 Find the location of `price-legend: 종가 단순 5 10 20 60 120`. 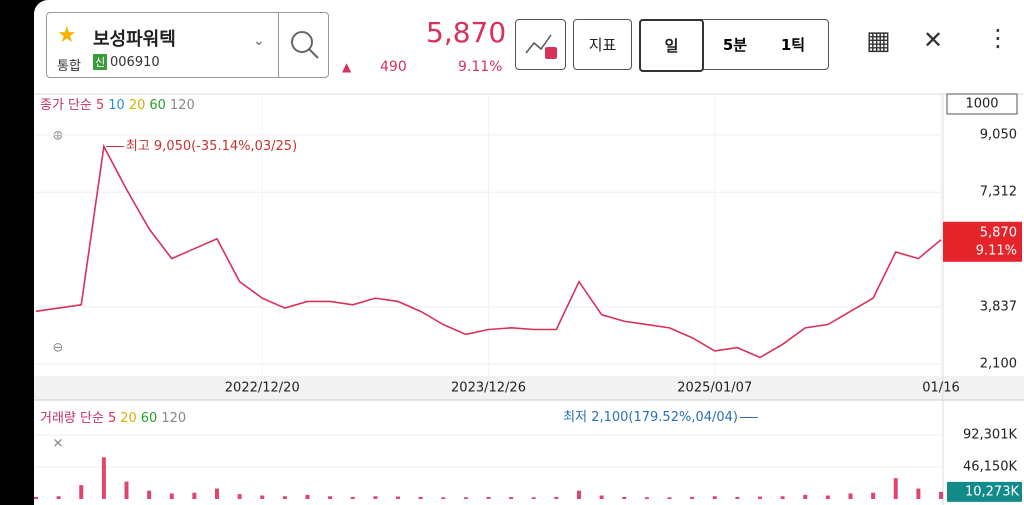

price-legend: 종가 단순 5 10 20 60 120 is located at coordinates (117, 105).